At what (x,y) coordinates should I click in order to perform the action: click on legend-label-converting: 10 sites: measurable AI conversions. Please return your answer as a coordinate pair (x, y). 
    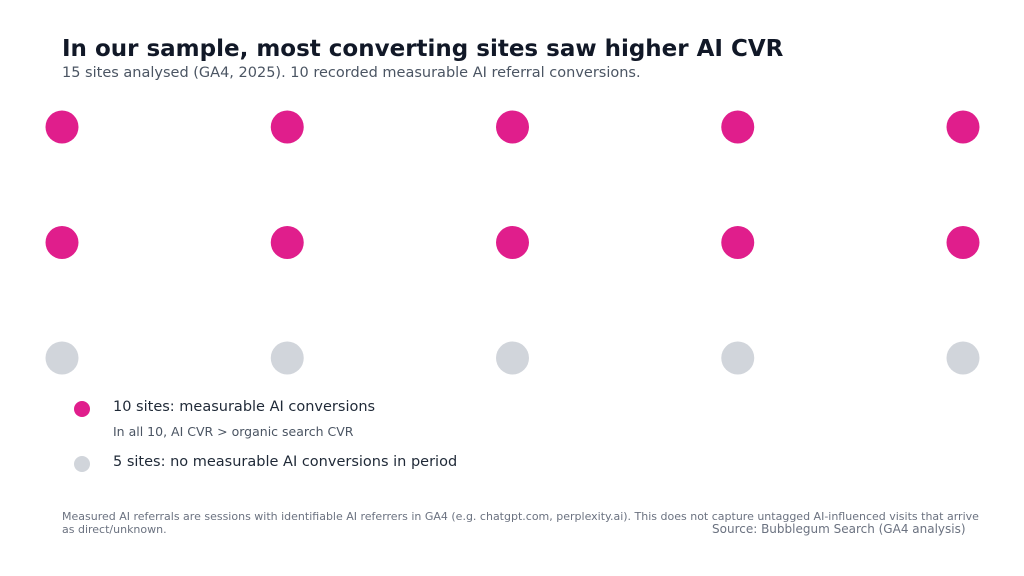
    Looking at the image, I should click on (244, 407).